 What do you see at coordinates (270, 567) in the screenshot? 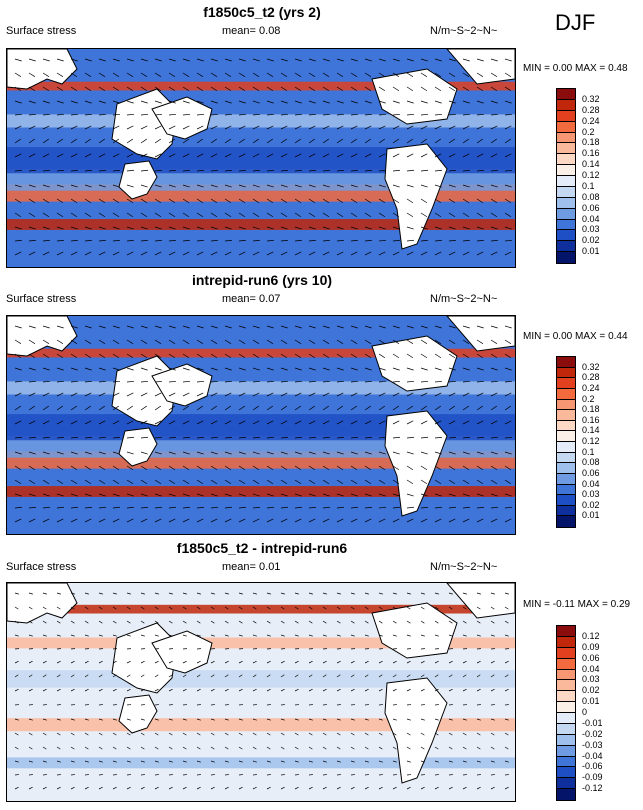
I see `mean-value: 0.01` at bounding box center [270, 567].